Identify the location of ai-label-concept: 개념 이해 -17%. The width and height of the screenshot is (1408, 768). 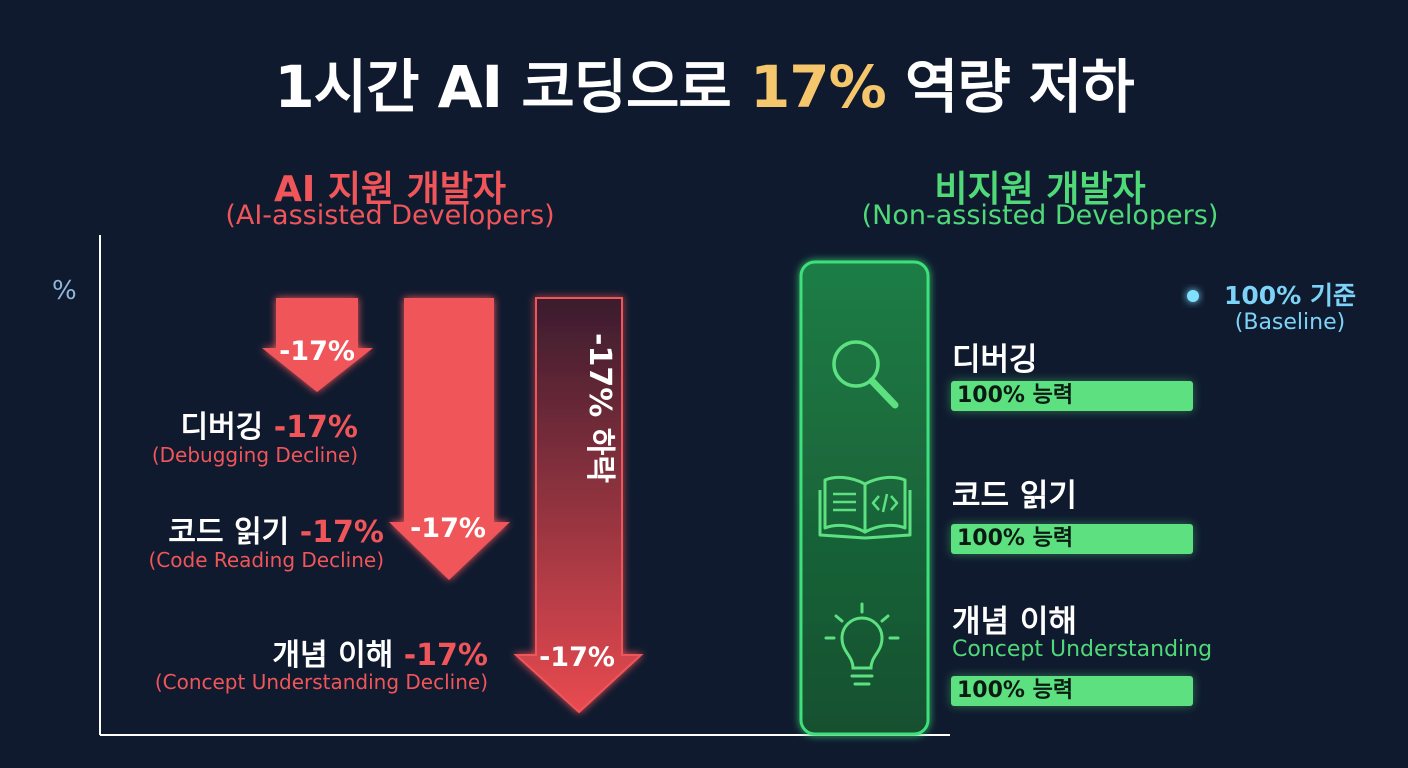
(294, 652).